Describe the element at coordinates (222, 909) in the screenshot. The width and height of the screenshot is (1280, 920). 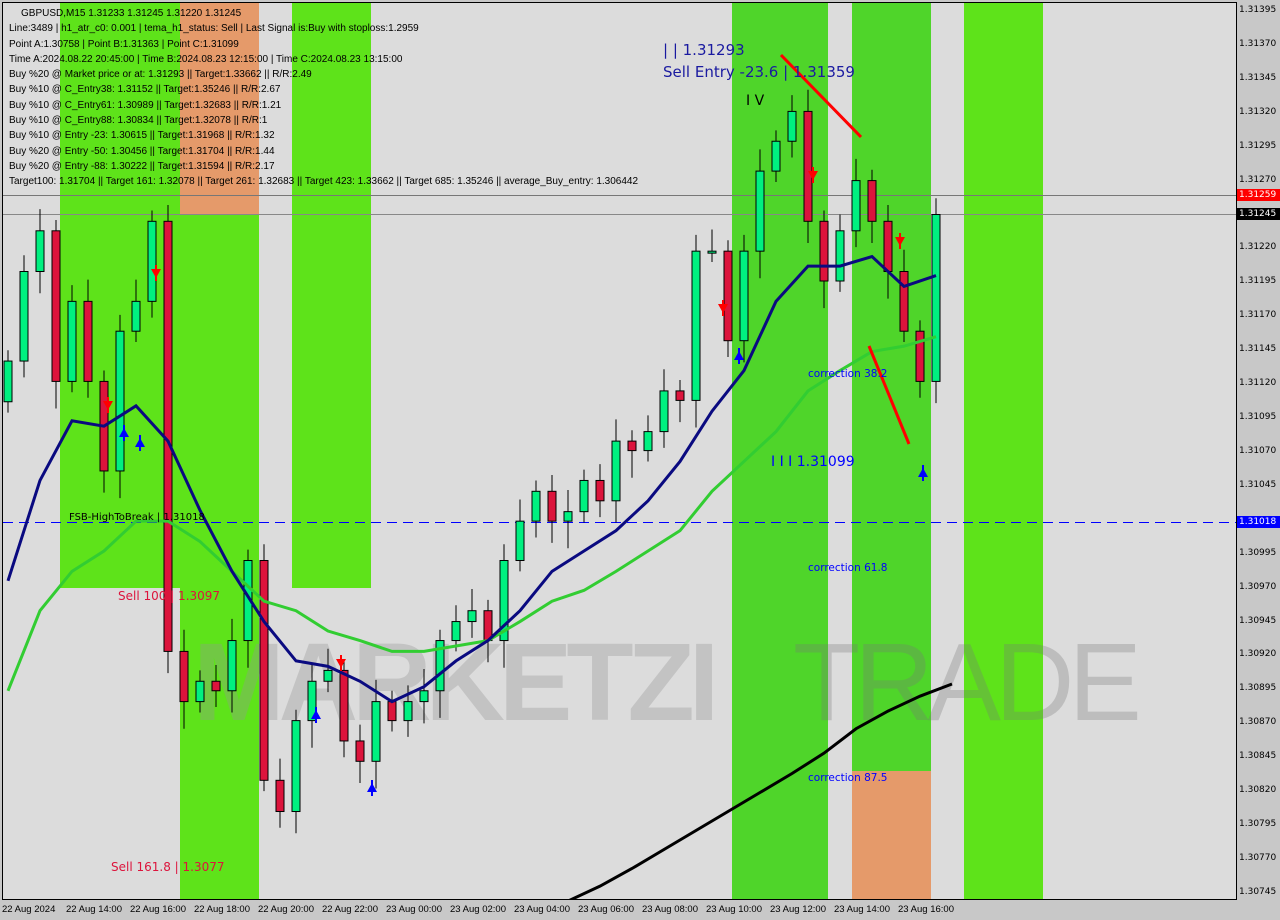
I see `time-tick-label: 22 Aug 18:00` at that location.